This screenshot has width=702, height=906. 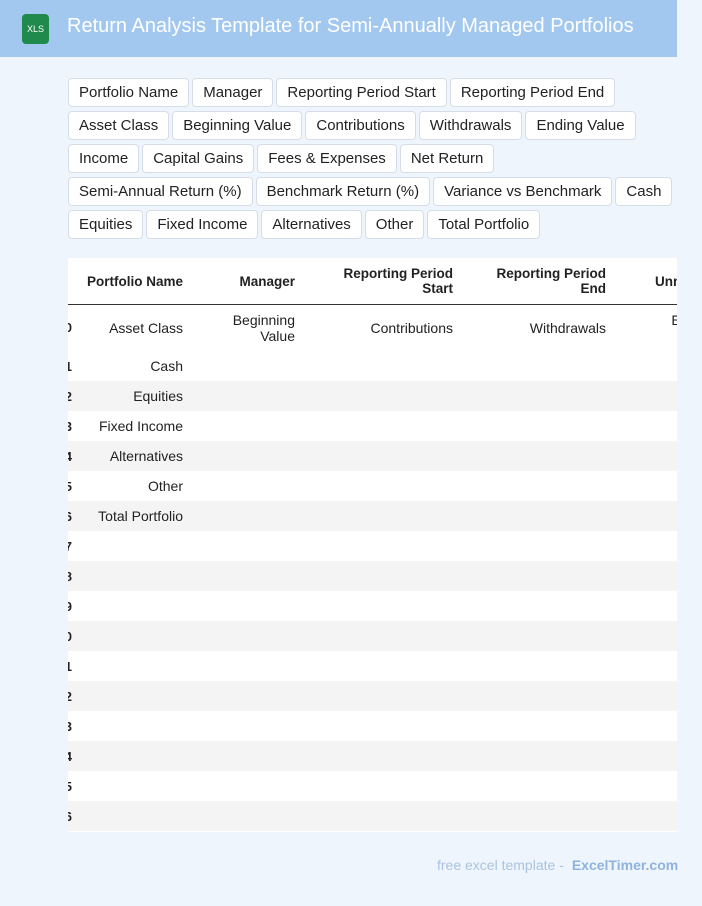 What do you see at coordinates (70, 486) in the screenshot?
I see `row-index: 5` at bounding box center [70, 486].